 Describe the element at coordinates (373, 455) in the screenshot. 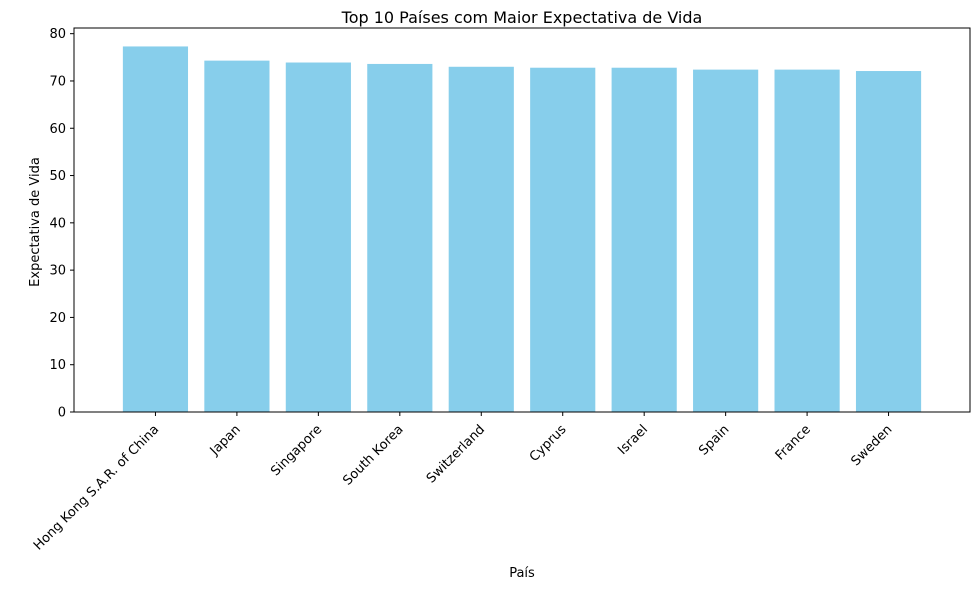

I see `x-tick-label: South Korea` at that location.